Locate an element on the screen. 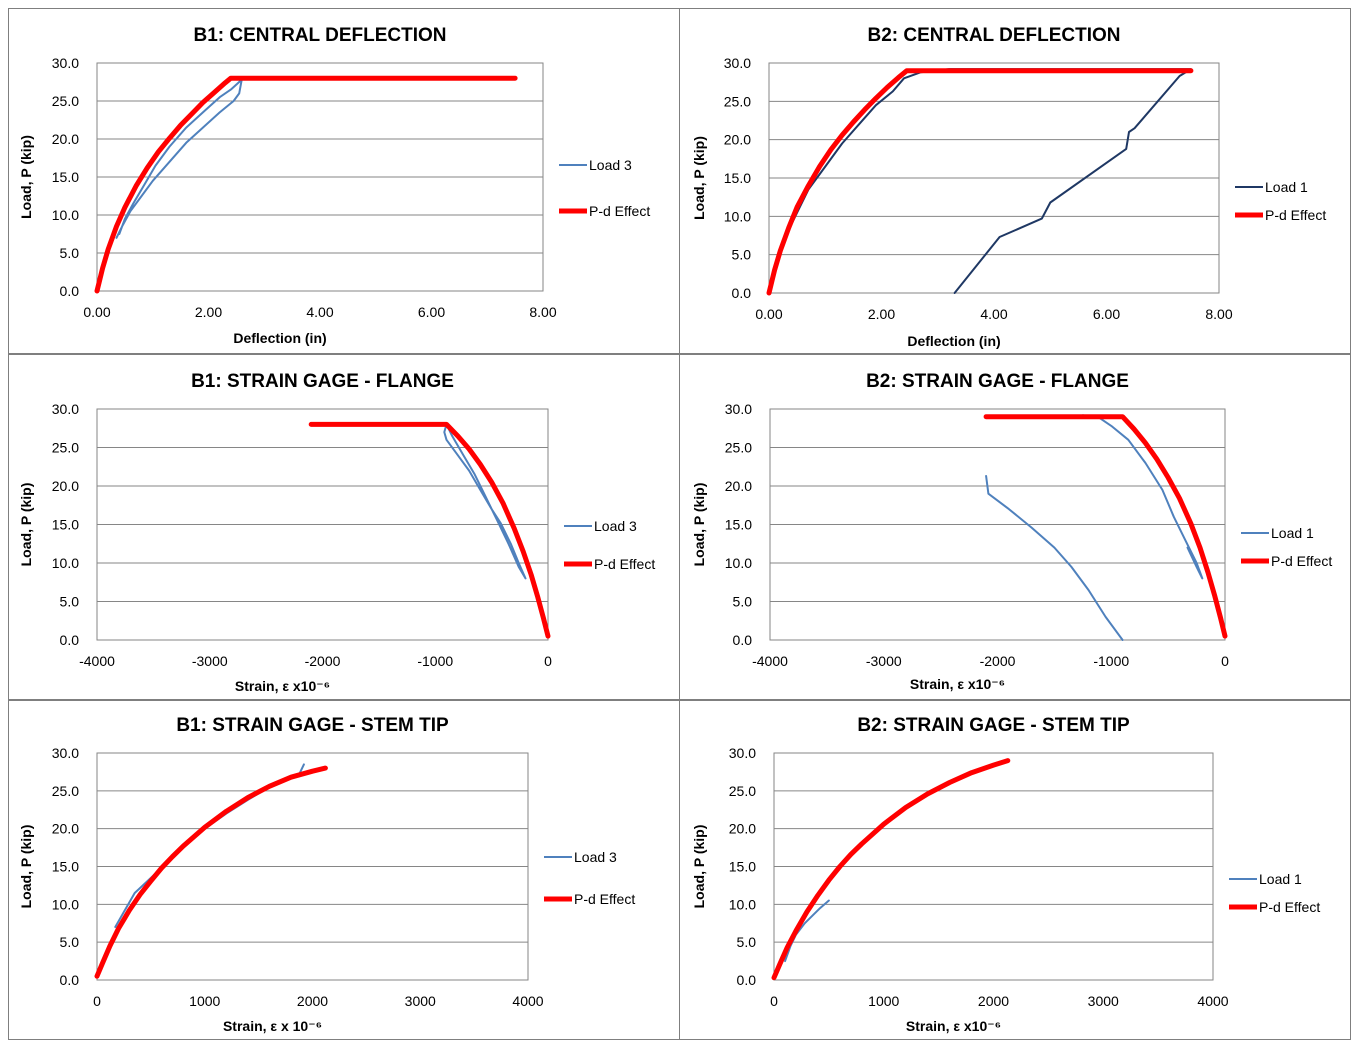 This screenshot has height=1041, width=1351. series-line-load-1-unloading- is located at coordinates (1054, 558).